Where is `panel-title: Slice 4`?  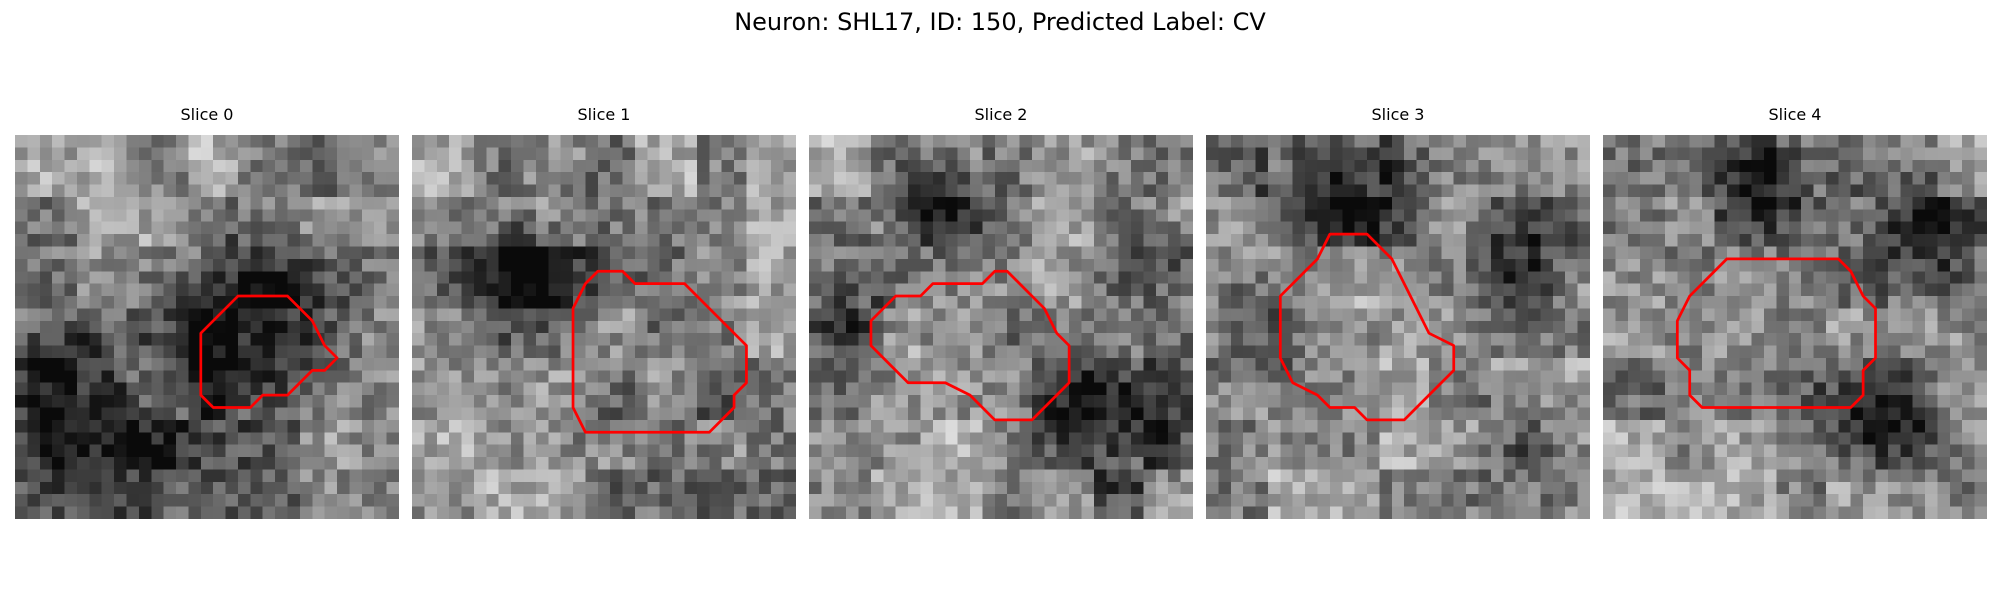 panel-title: Slice 4 is located at coordinates (1795, 114).